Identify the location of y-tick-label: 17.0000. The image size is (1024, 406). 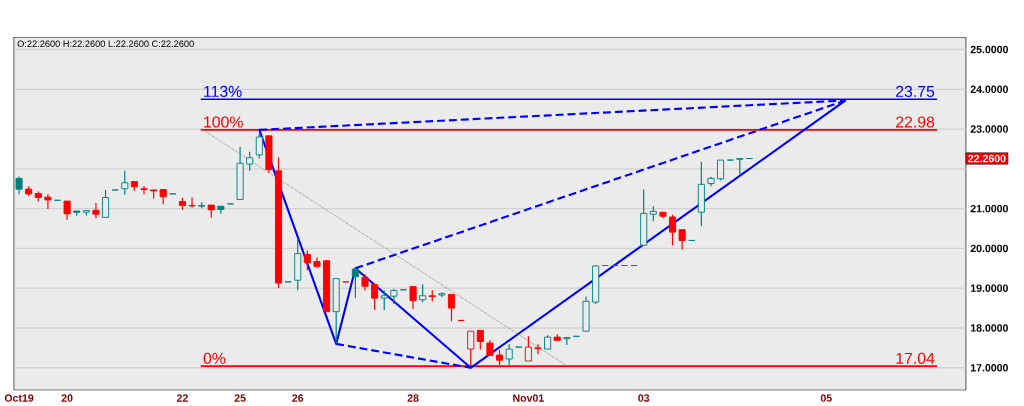
(989, 367).